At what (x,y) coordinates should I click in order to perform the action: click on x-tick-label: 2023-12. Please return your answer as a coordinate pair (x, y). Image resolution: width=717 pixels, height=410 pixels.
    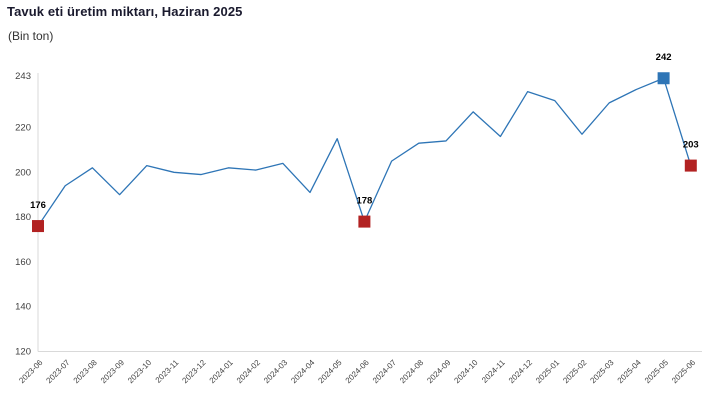
    Looking at the image, I should click on (194, 372).